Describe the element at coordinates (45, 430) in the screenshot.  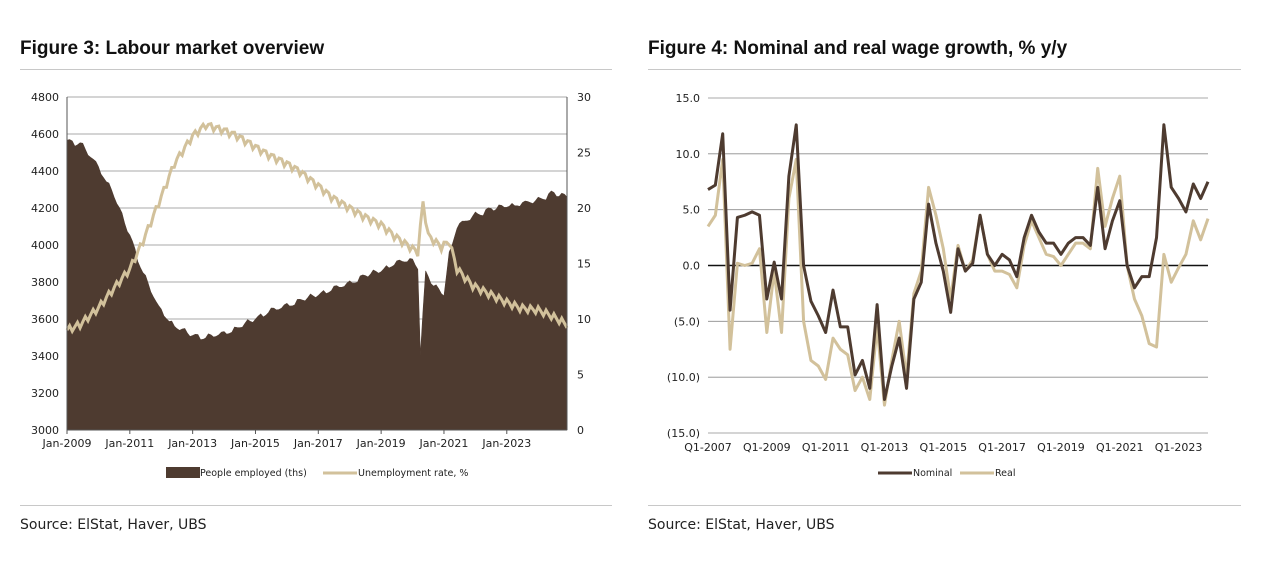
I see `left-y-tick-label: 3000` at that location.